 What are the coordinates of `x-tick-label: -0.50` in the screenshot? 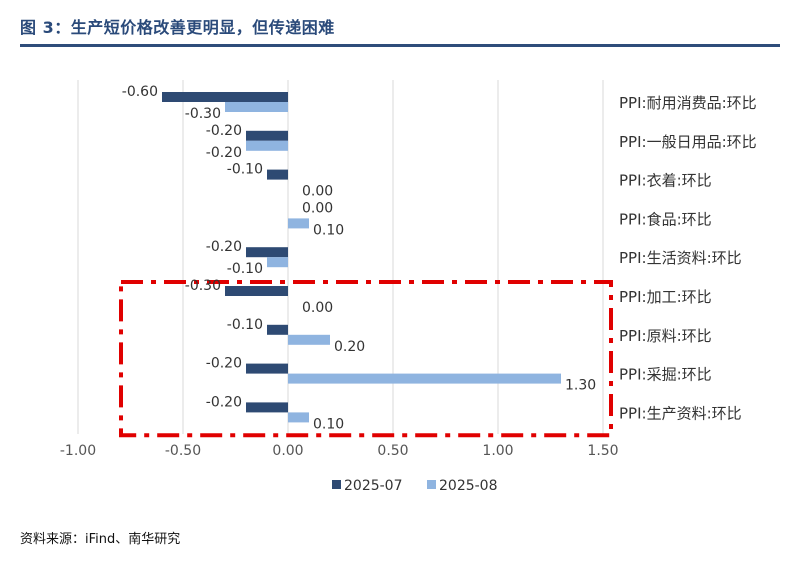 It's located at (183, 451).